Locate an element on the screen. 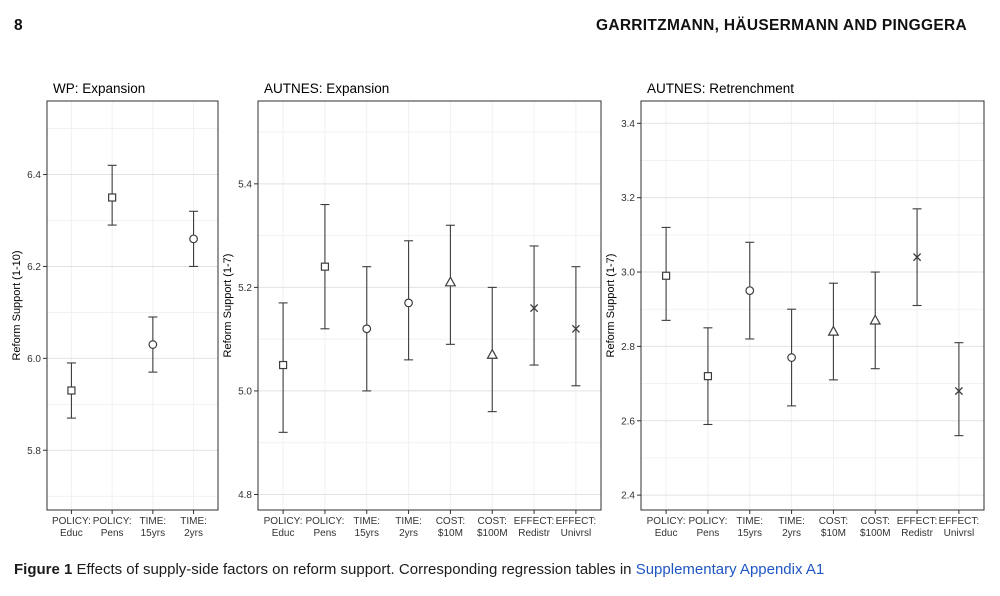 This screenshot has height=596, width=1000. page-header: 8 GARRITZMANN, HÄUSERMANN AND PINGGERA is located at coordinates (490, 26).